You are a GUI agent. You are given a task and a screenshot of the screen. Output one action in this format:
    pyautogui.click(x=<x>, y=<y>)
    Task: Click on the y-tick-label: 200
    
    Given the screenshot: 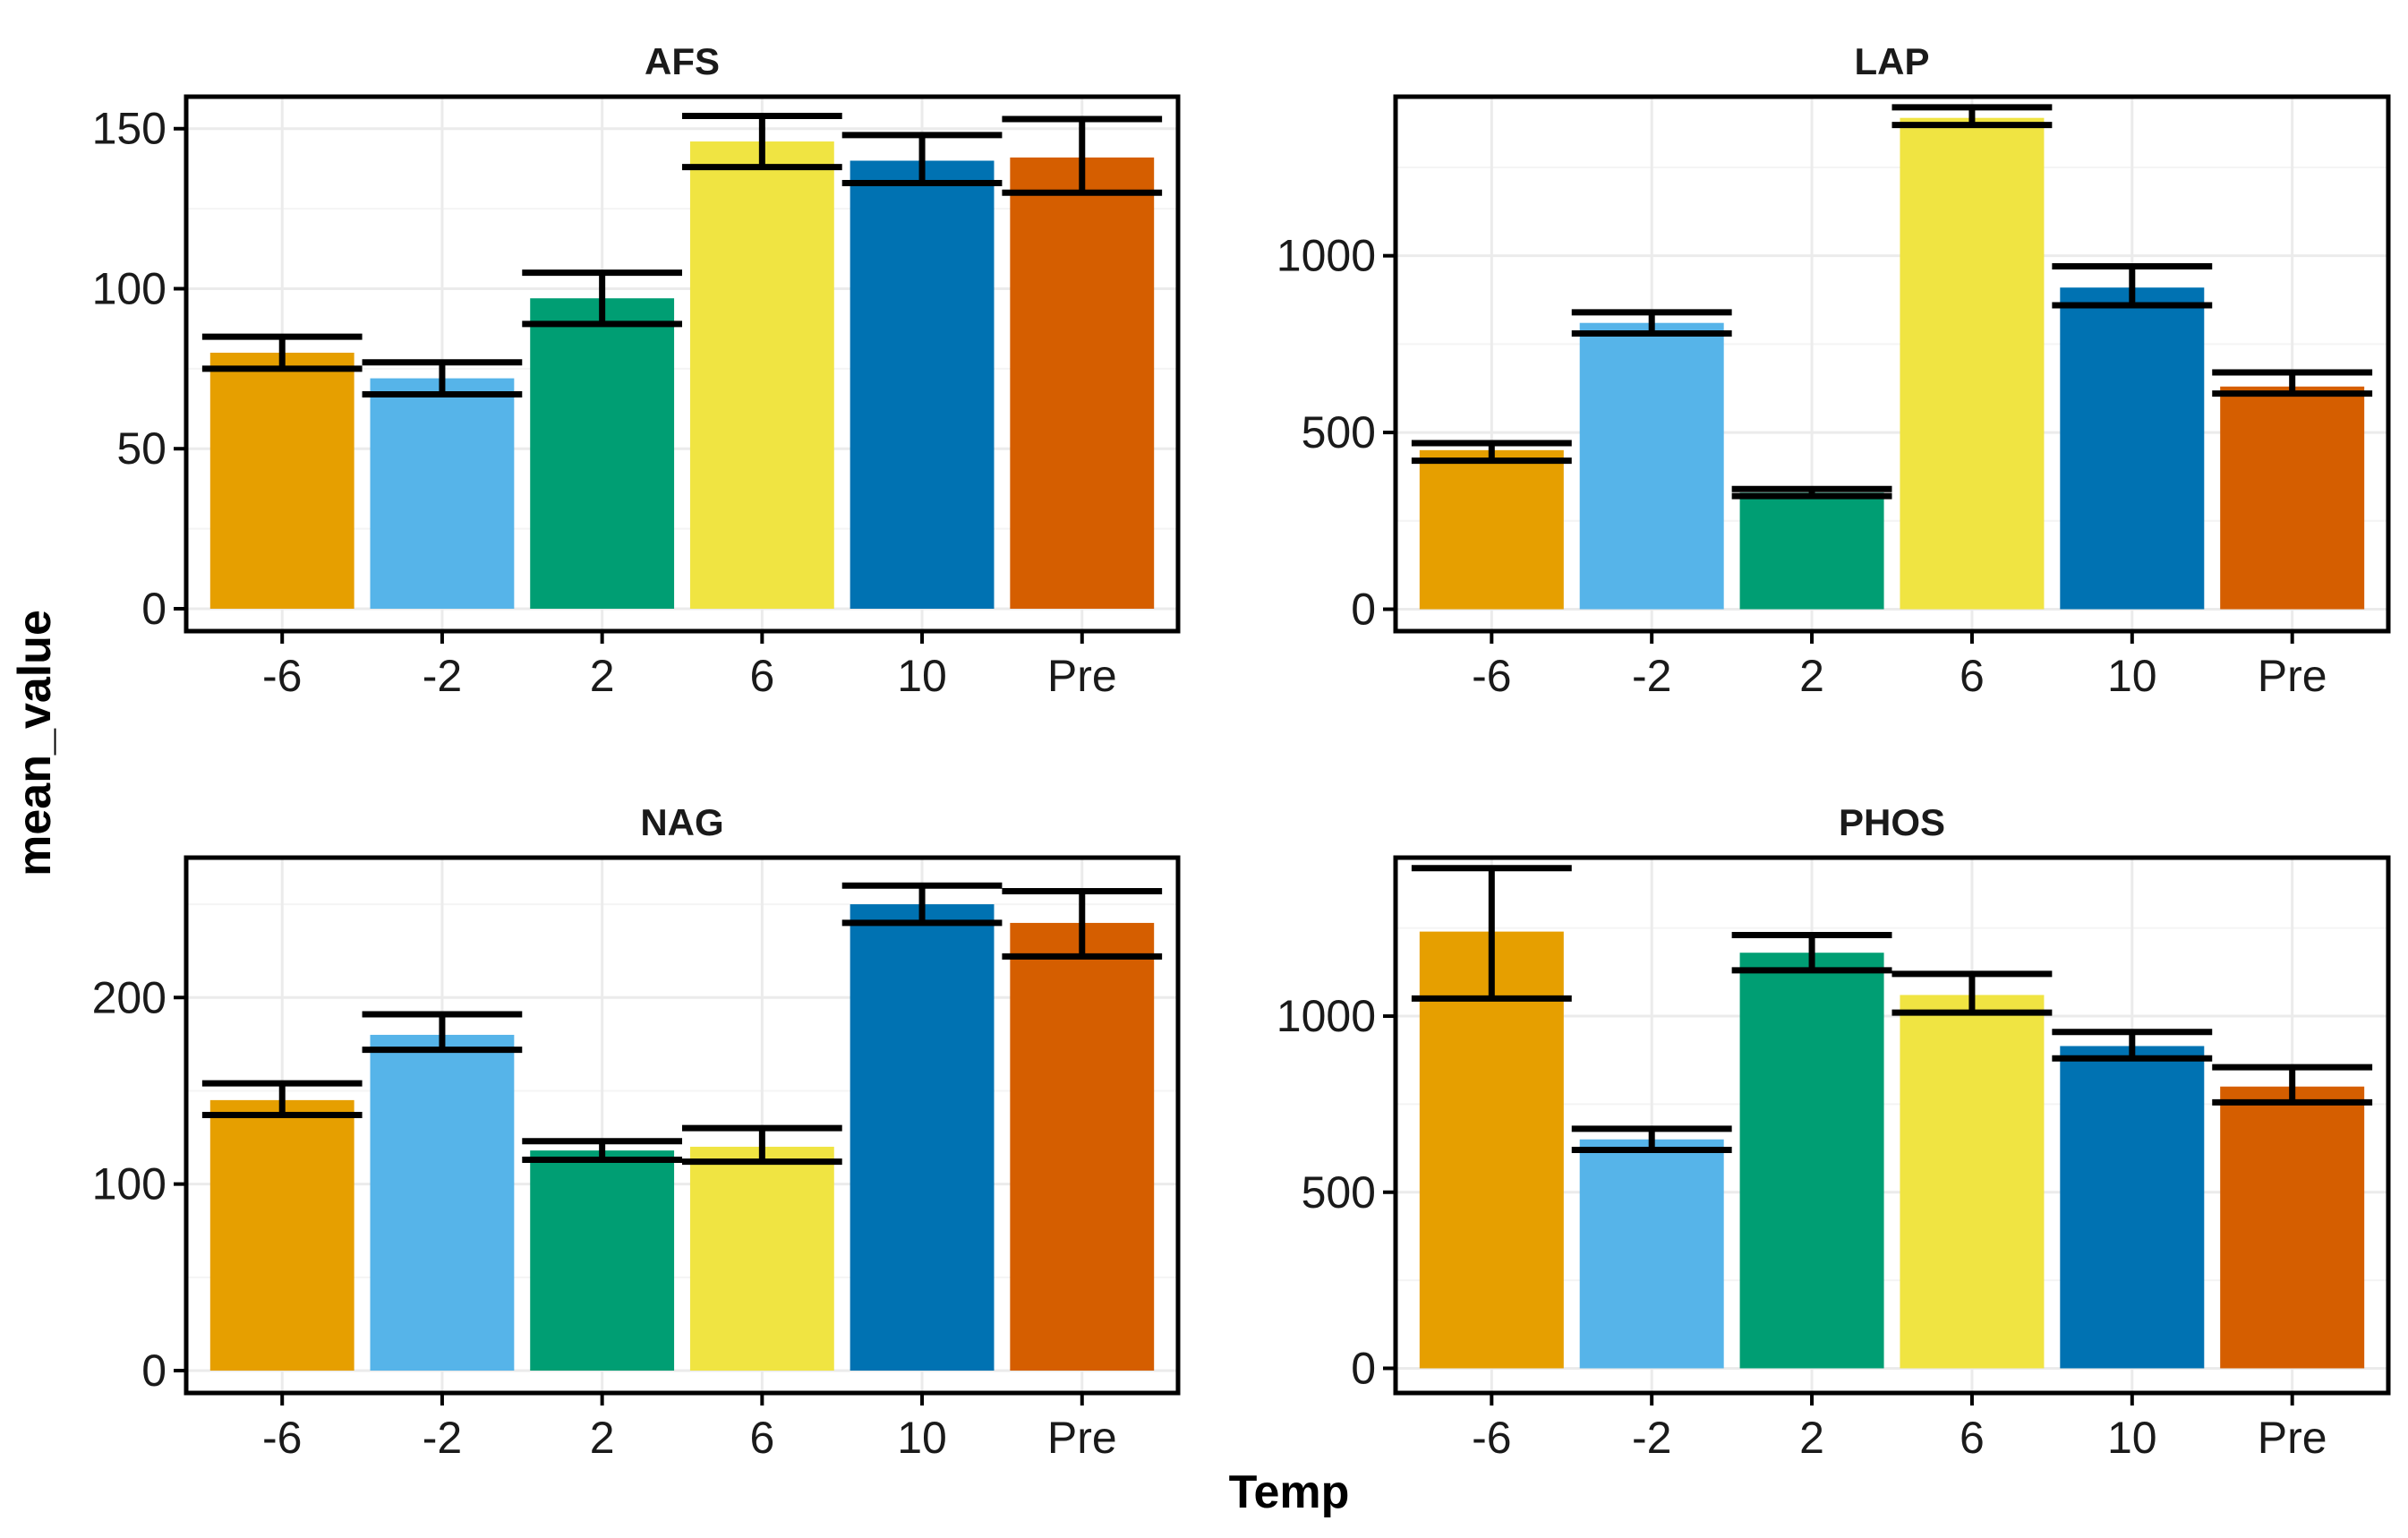 What is the action you would take?
    pyautogui.click(x=129, y=997)
    